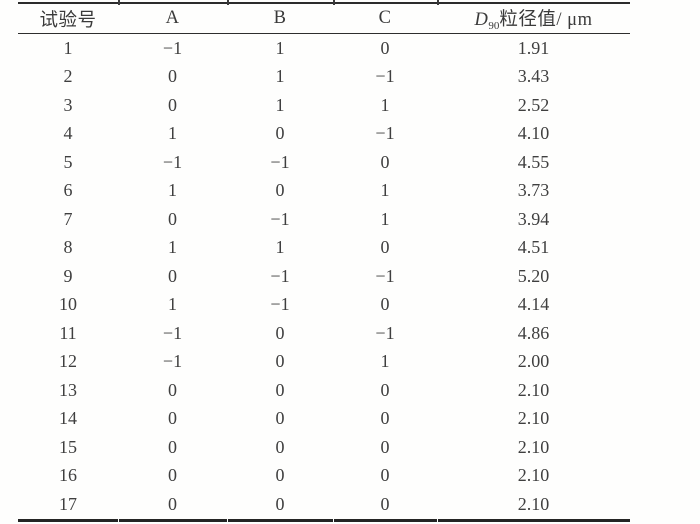 The height and width of the screenshot is (524, 700). I want to click on table-row: 15 0 0 0 2.10, so click(324, 447).